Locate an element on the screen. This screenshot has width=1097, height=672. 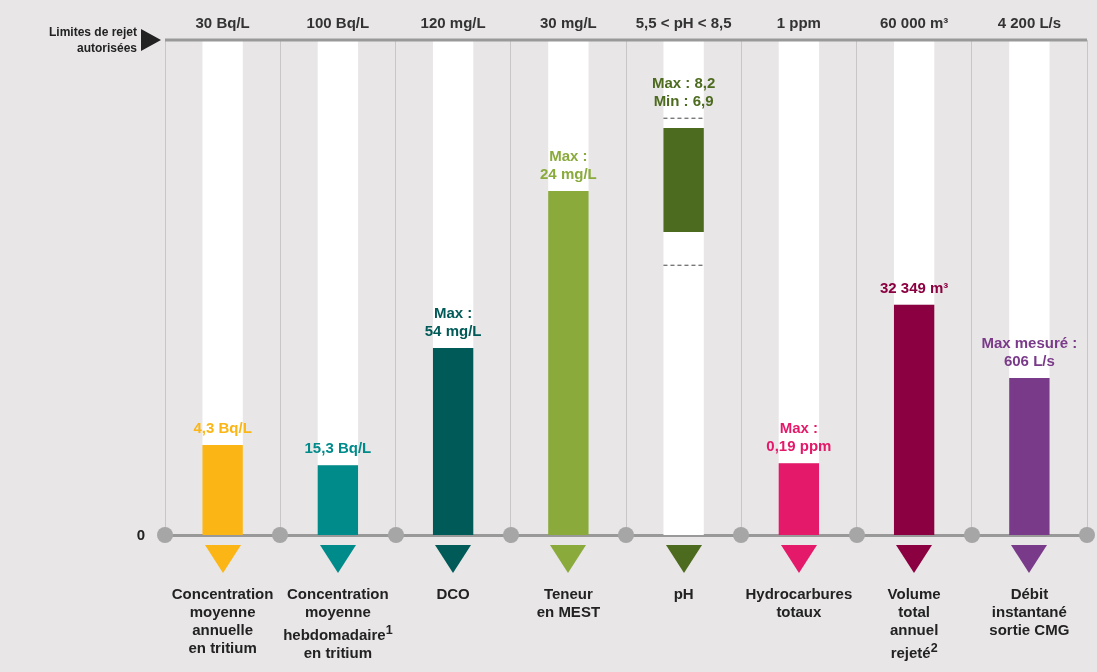
annotation: 30 mg/L is located at coordinates (568, 22).